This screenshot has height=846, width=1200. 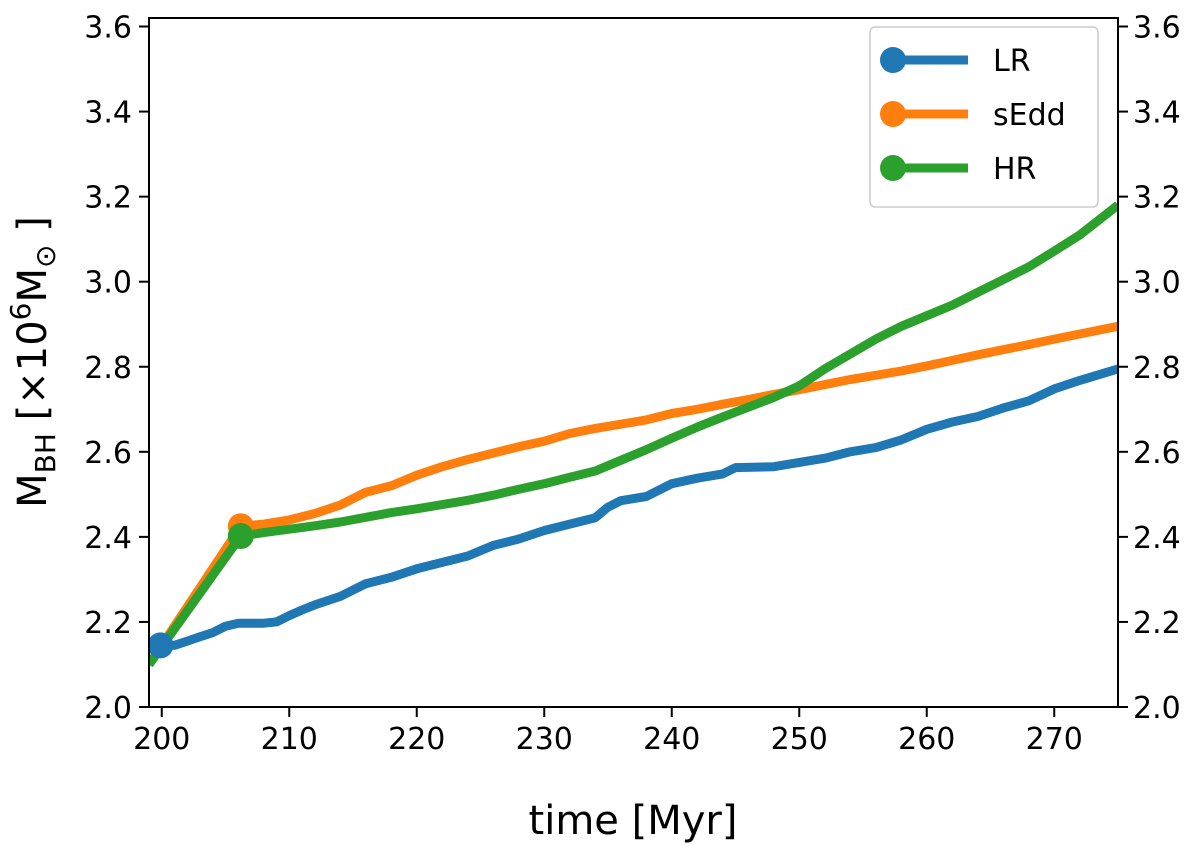 What do you see at coordinates (893, 114) in the screenshot?
I see `legend-marker-sedd` at bounding box center [893, 114].